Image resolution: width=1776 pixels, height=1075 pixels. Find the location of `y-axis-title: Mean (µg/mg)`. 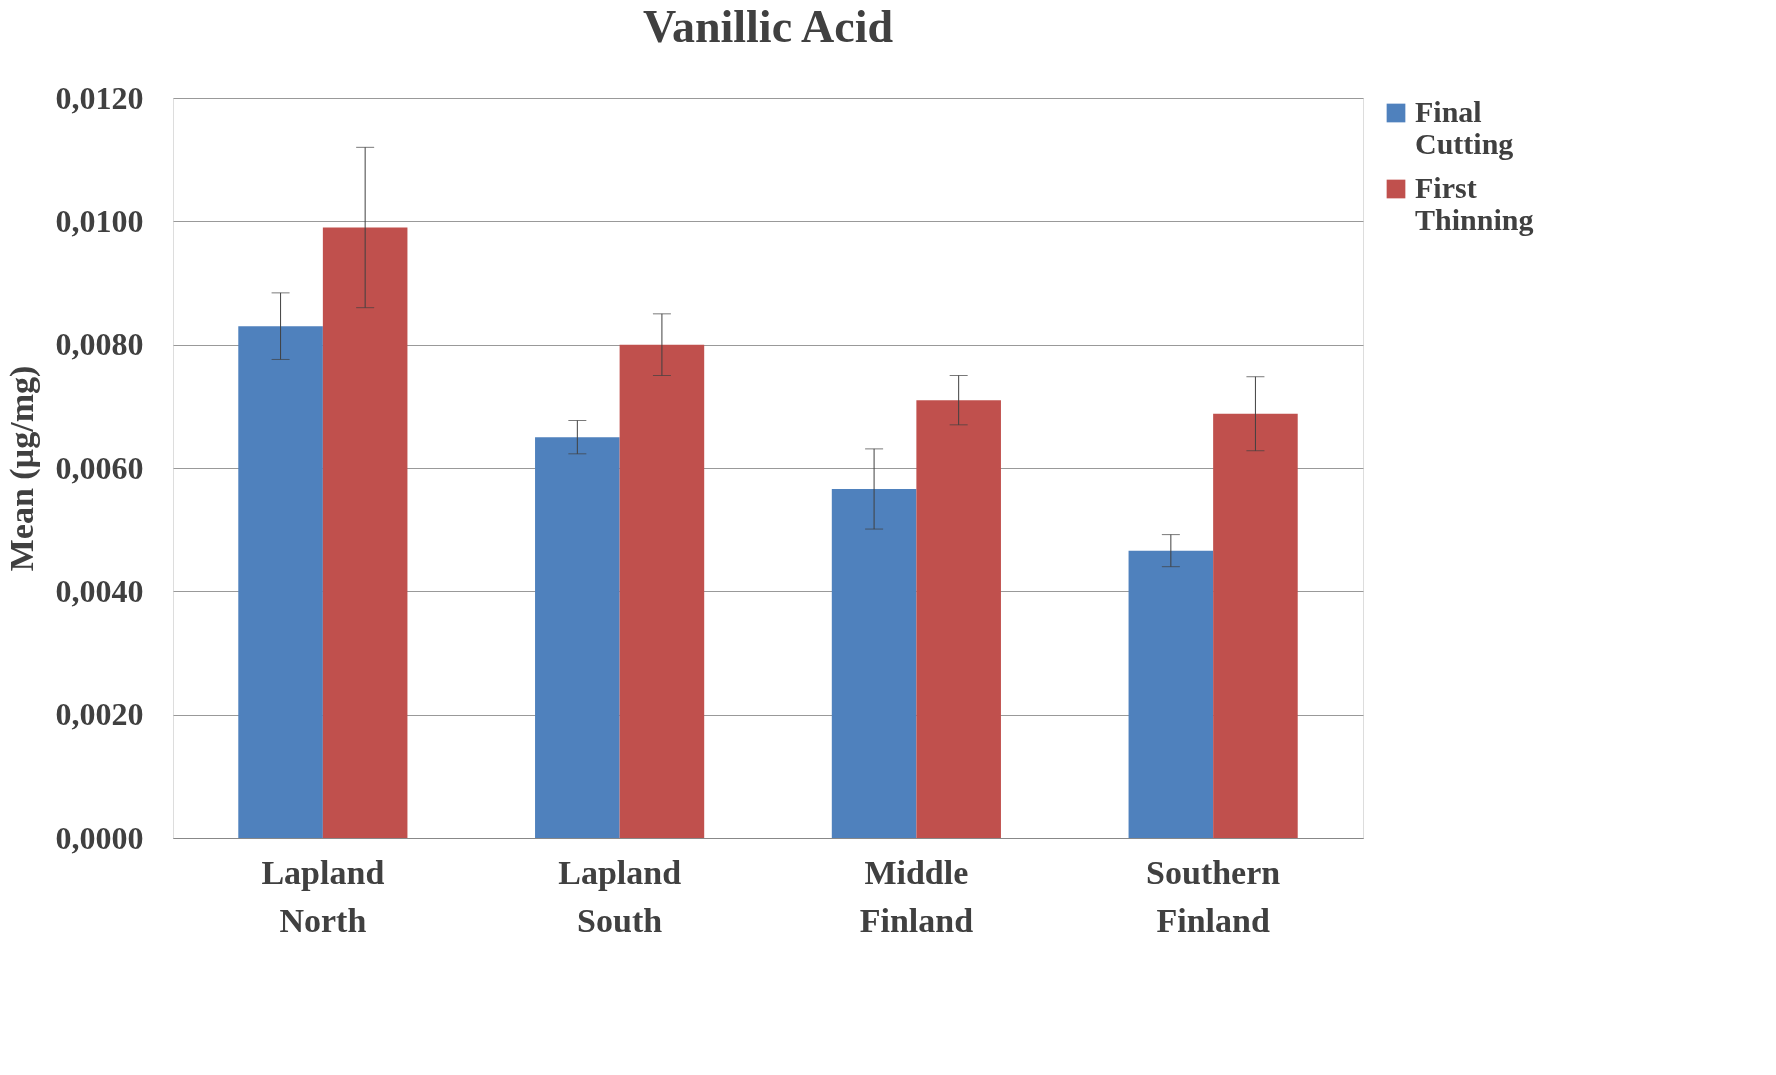

y-axis-title: Mean (µg/mg) is located at coordinates (21, 468).